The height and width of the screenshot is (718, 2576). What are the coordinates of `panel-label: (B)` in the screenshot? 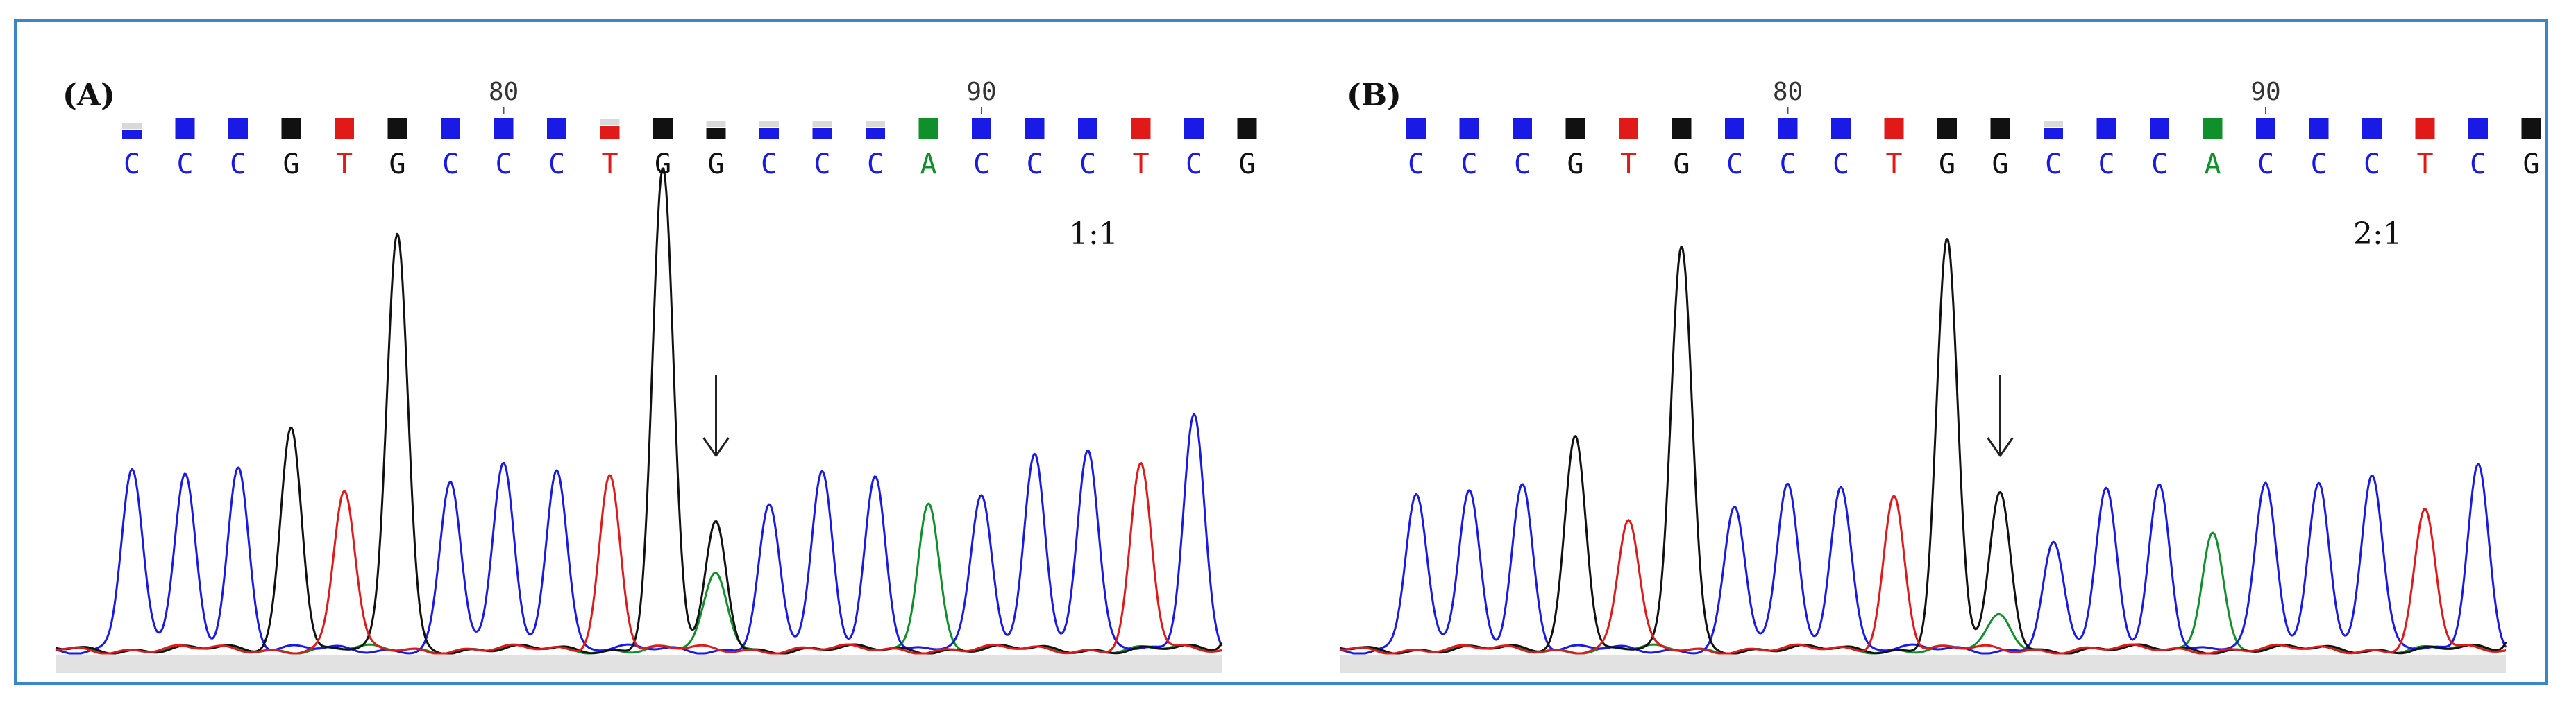 It's located at (1374, 96).